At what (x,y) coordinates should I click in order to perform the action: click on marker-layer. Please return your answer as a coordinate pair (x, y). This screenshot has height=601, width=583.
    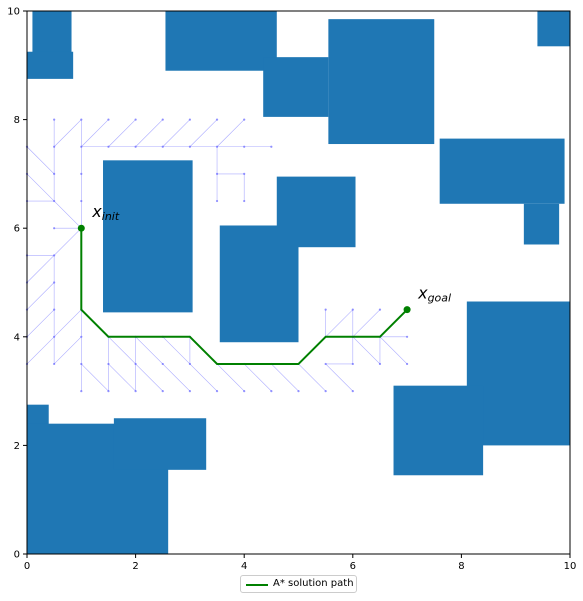
    Looking at the image, I should click on (244, 269).